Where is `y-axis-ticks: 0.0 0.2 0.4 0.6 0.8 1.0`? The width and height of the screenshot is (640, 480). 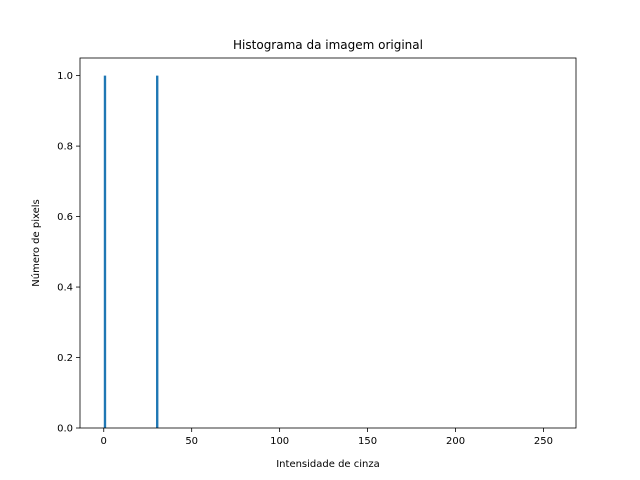 y-axis-ticks: 0.0 0.2 0.4 0.6 0.8 1.0 is located at coordinates (68, 253).